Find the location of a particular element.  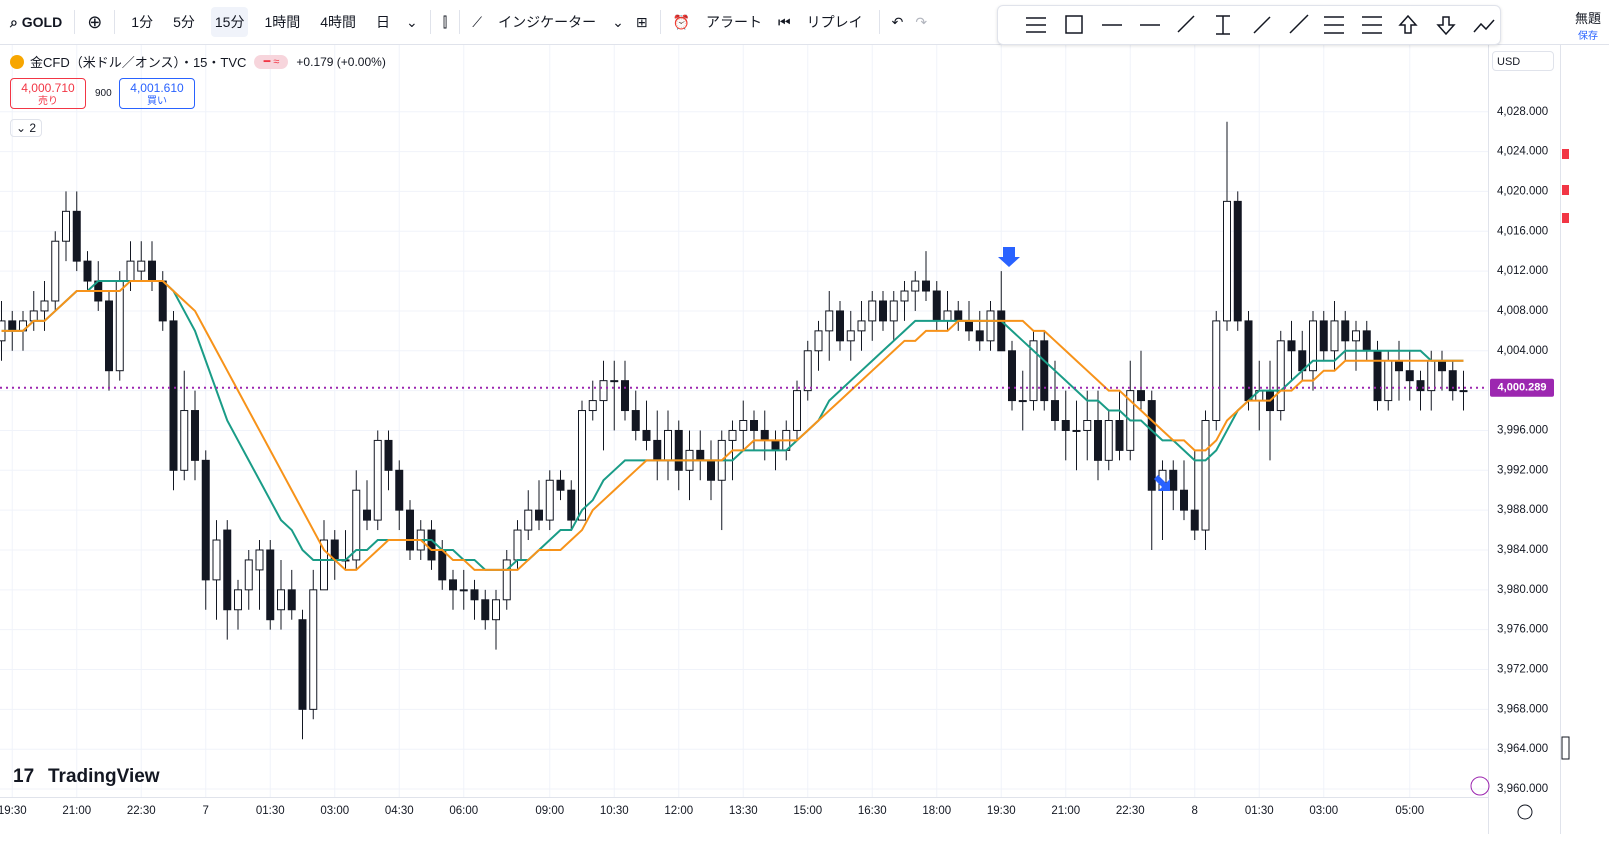

buy-price: 4,001.610 is located at coordinates (157, 88).